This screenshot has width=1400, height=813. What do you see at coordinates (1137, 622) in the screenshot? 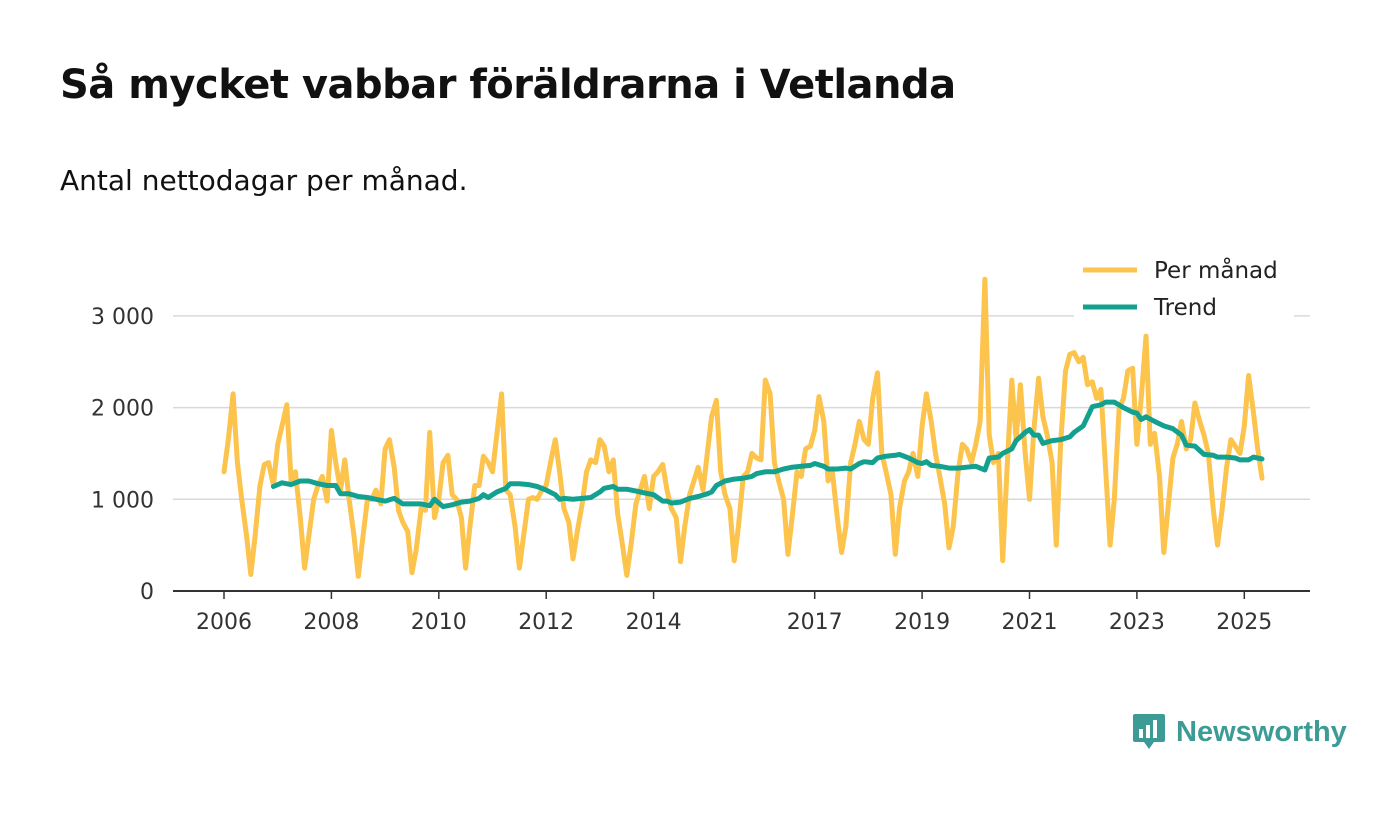
I see `x-tick-label: 2023` at bounding box center [1137, 622].